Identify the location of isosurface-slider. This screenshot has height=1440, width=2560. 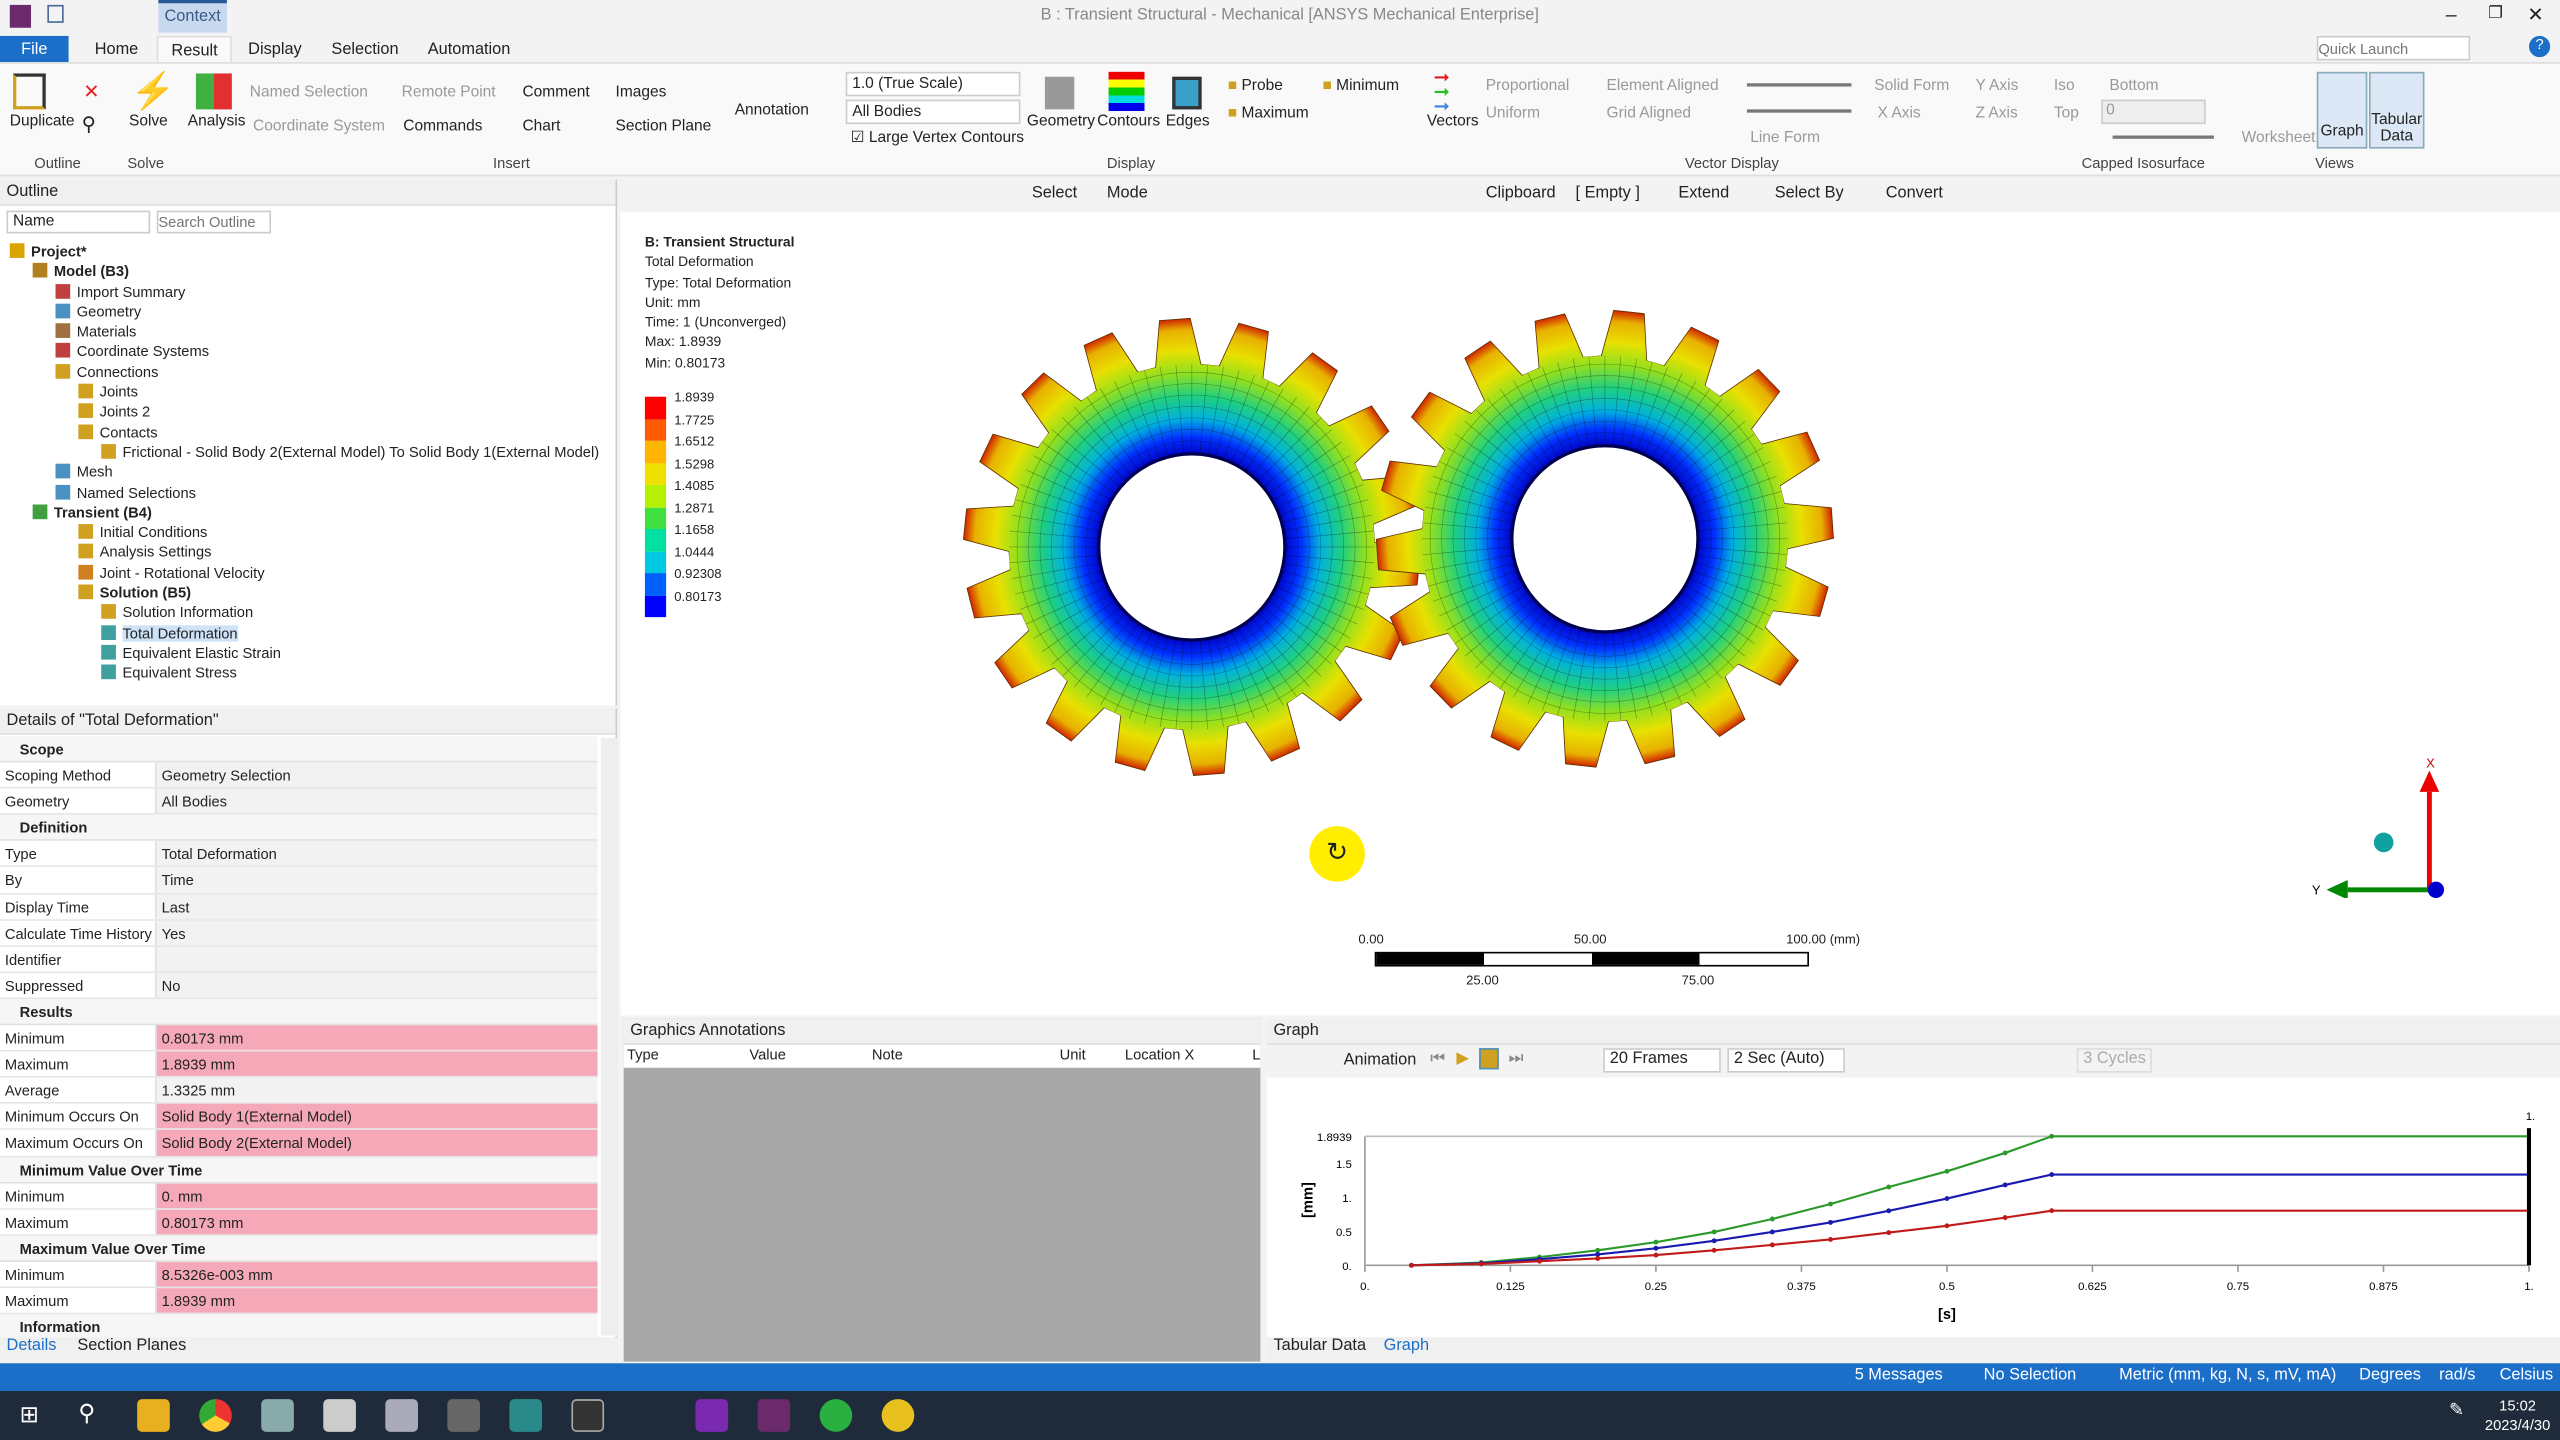
(2163, 137).